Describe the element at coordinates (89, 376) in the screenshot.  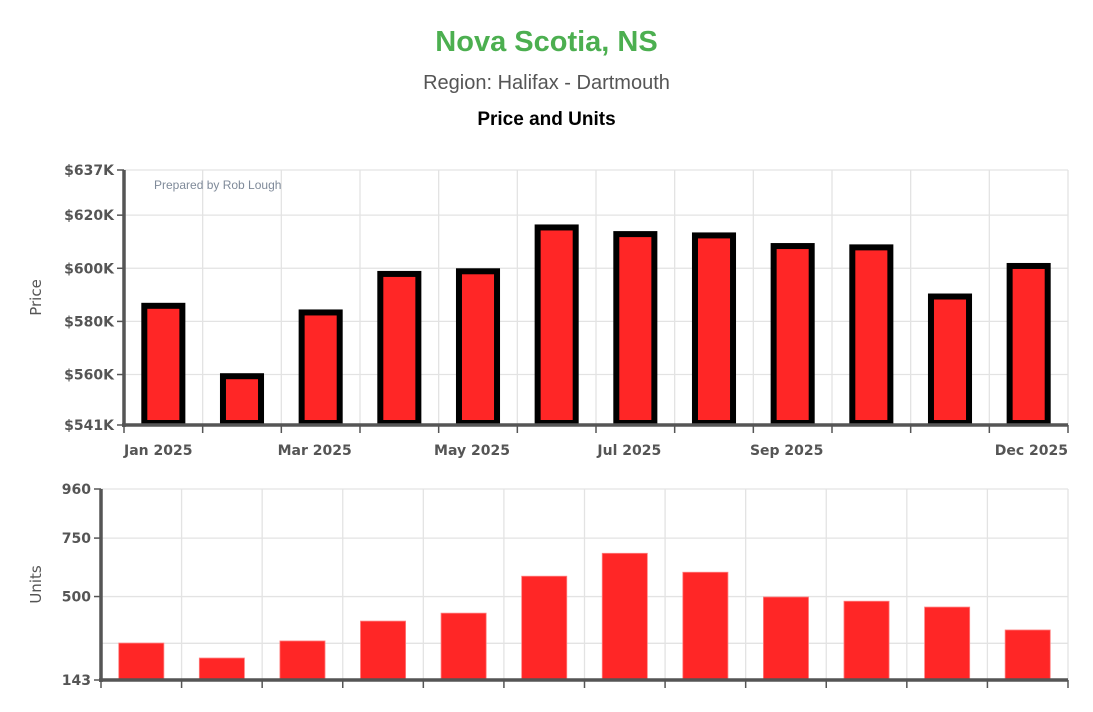
I see `y-tick-label: $560K` at that location.